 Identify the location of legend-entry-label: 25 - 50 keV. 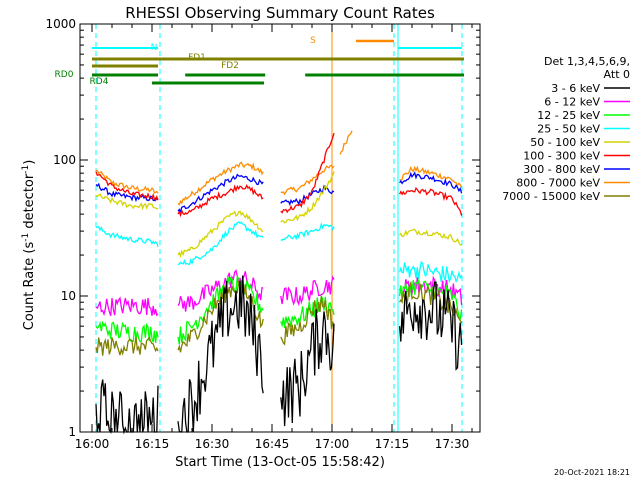
(568, 129).